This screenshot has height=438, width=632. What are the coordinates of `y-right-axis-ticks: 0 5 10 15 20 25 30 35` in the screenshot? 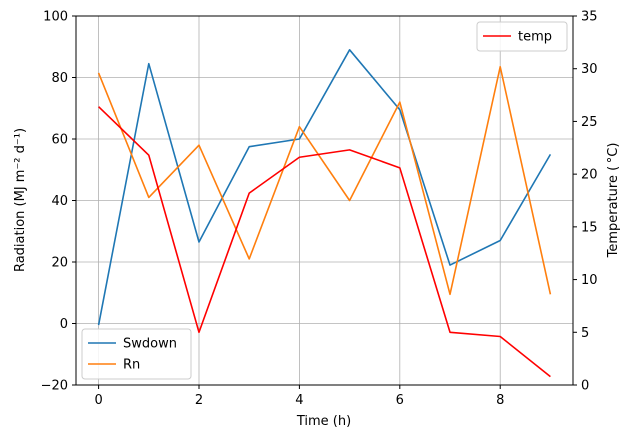 It's located at (585, 202).